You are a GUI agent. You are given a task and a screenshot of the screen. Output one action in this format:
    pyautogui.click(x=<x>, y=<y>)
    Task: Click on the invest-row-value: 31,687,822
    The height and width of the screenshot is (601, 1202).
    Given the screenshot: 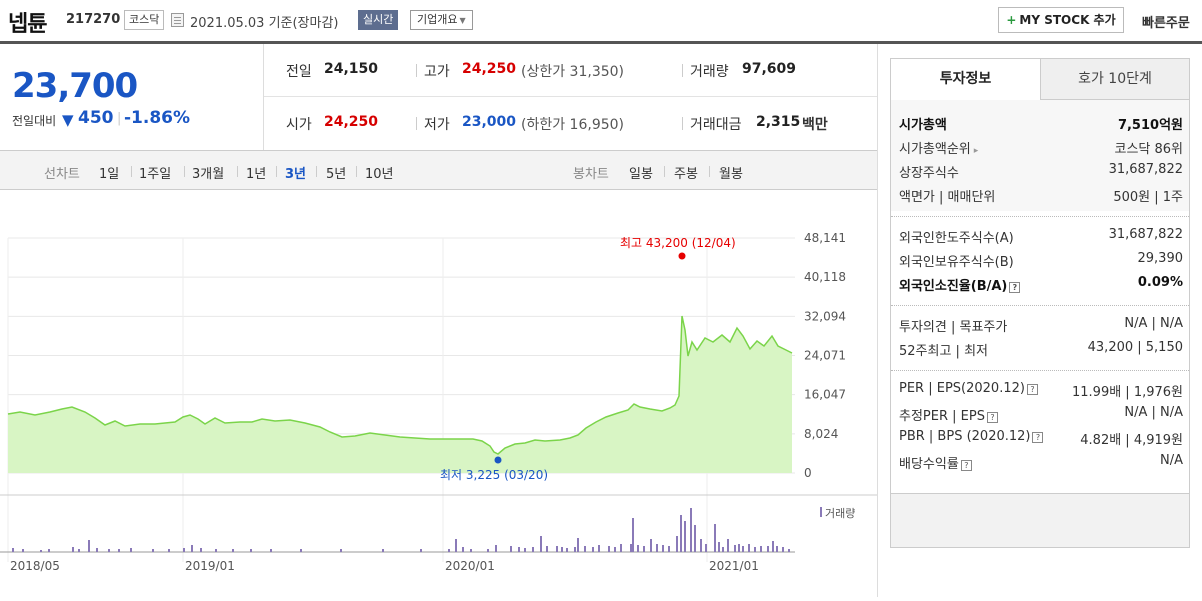 What is the action you would take?
    pyautogui.click(x=1145, y=234)
    